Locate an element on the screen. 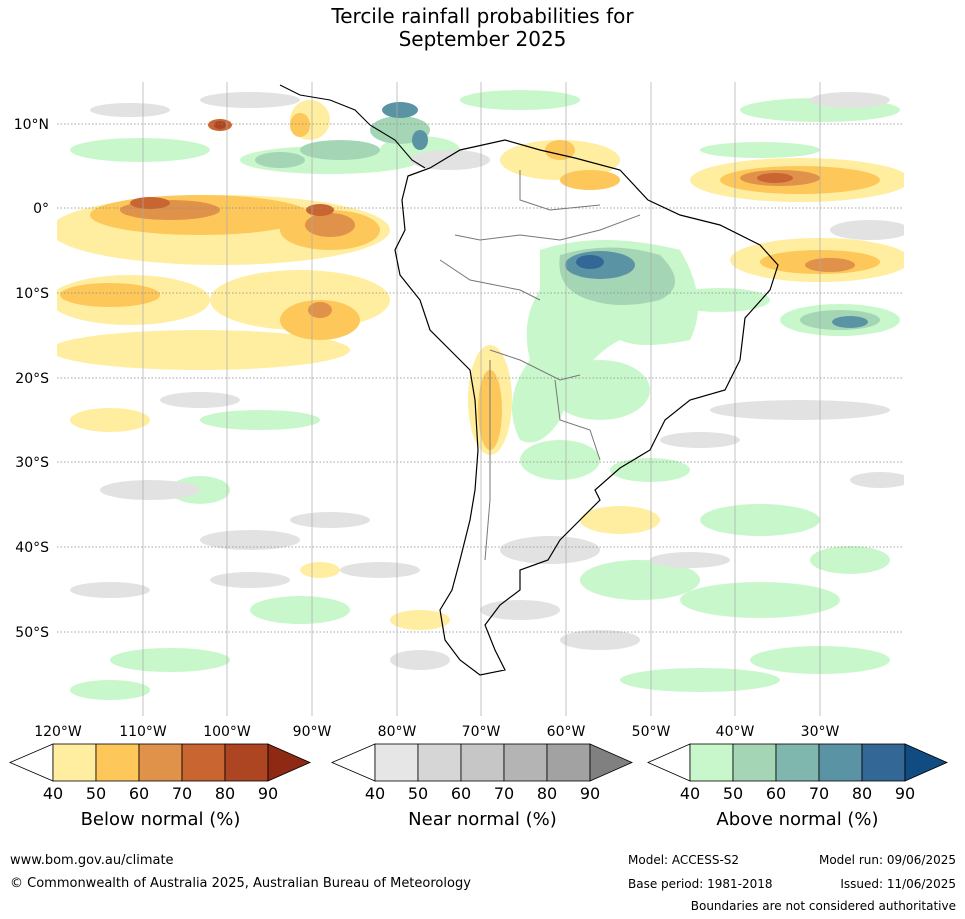 This screenshot has width=965, height=919. lat-label: 30°S is located at coordinates (32, 463).